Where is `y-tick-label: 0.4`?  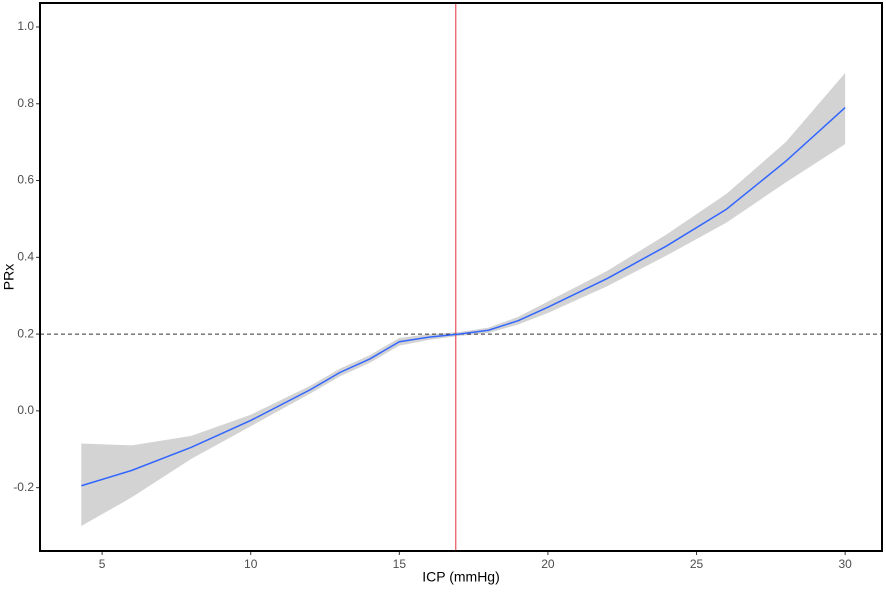
y-tick-label: 0.4 is located at coordinates (25, 256).